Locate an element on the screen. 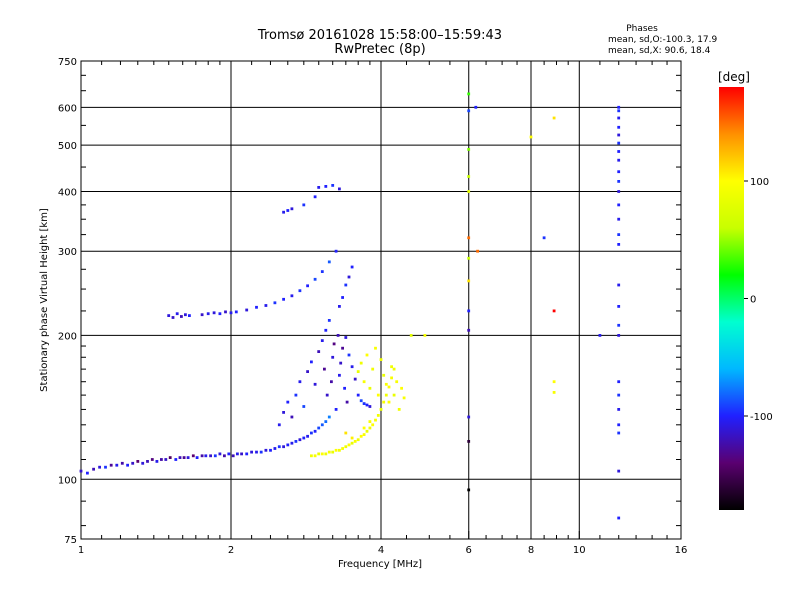 This screenshot has width=800, height=600. y-tick-label: 300 is located at coordinates (67, 252).